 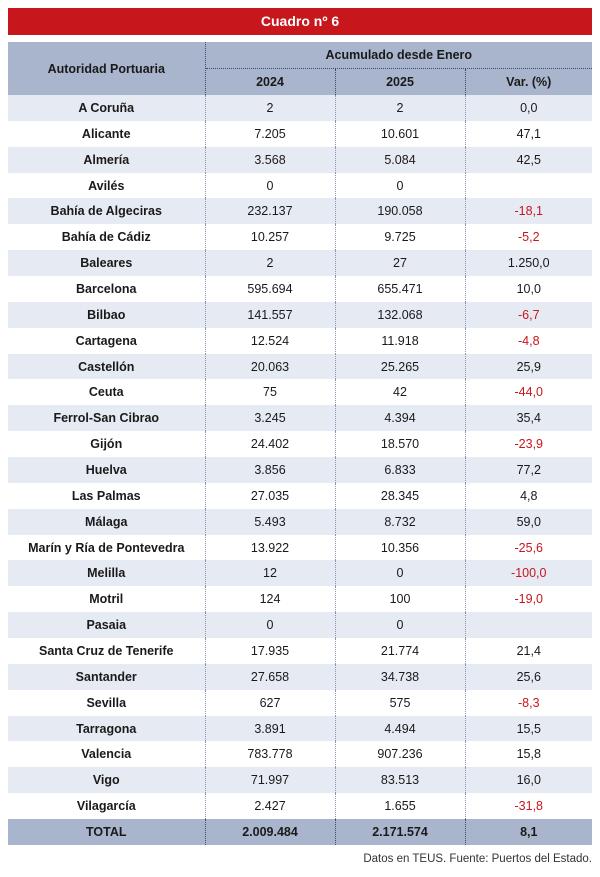 I want to click on table-cell: 13.922, so click(x=270, y=547).